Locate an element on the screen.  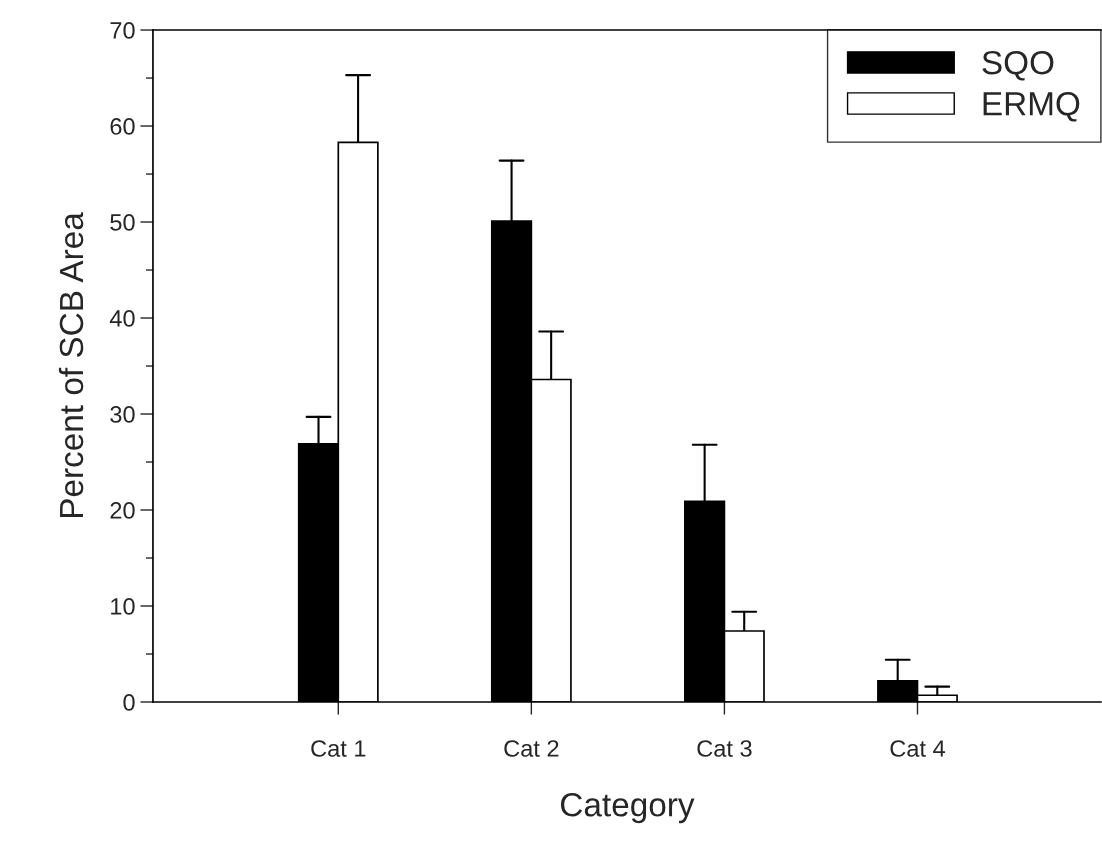
y-tick-label: 10 is located at coordinates (123, 606).